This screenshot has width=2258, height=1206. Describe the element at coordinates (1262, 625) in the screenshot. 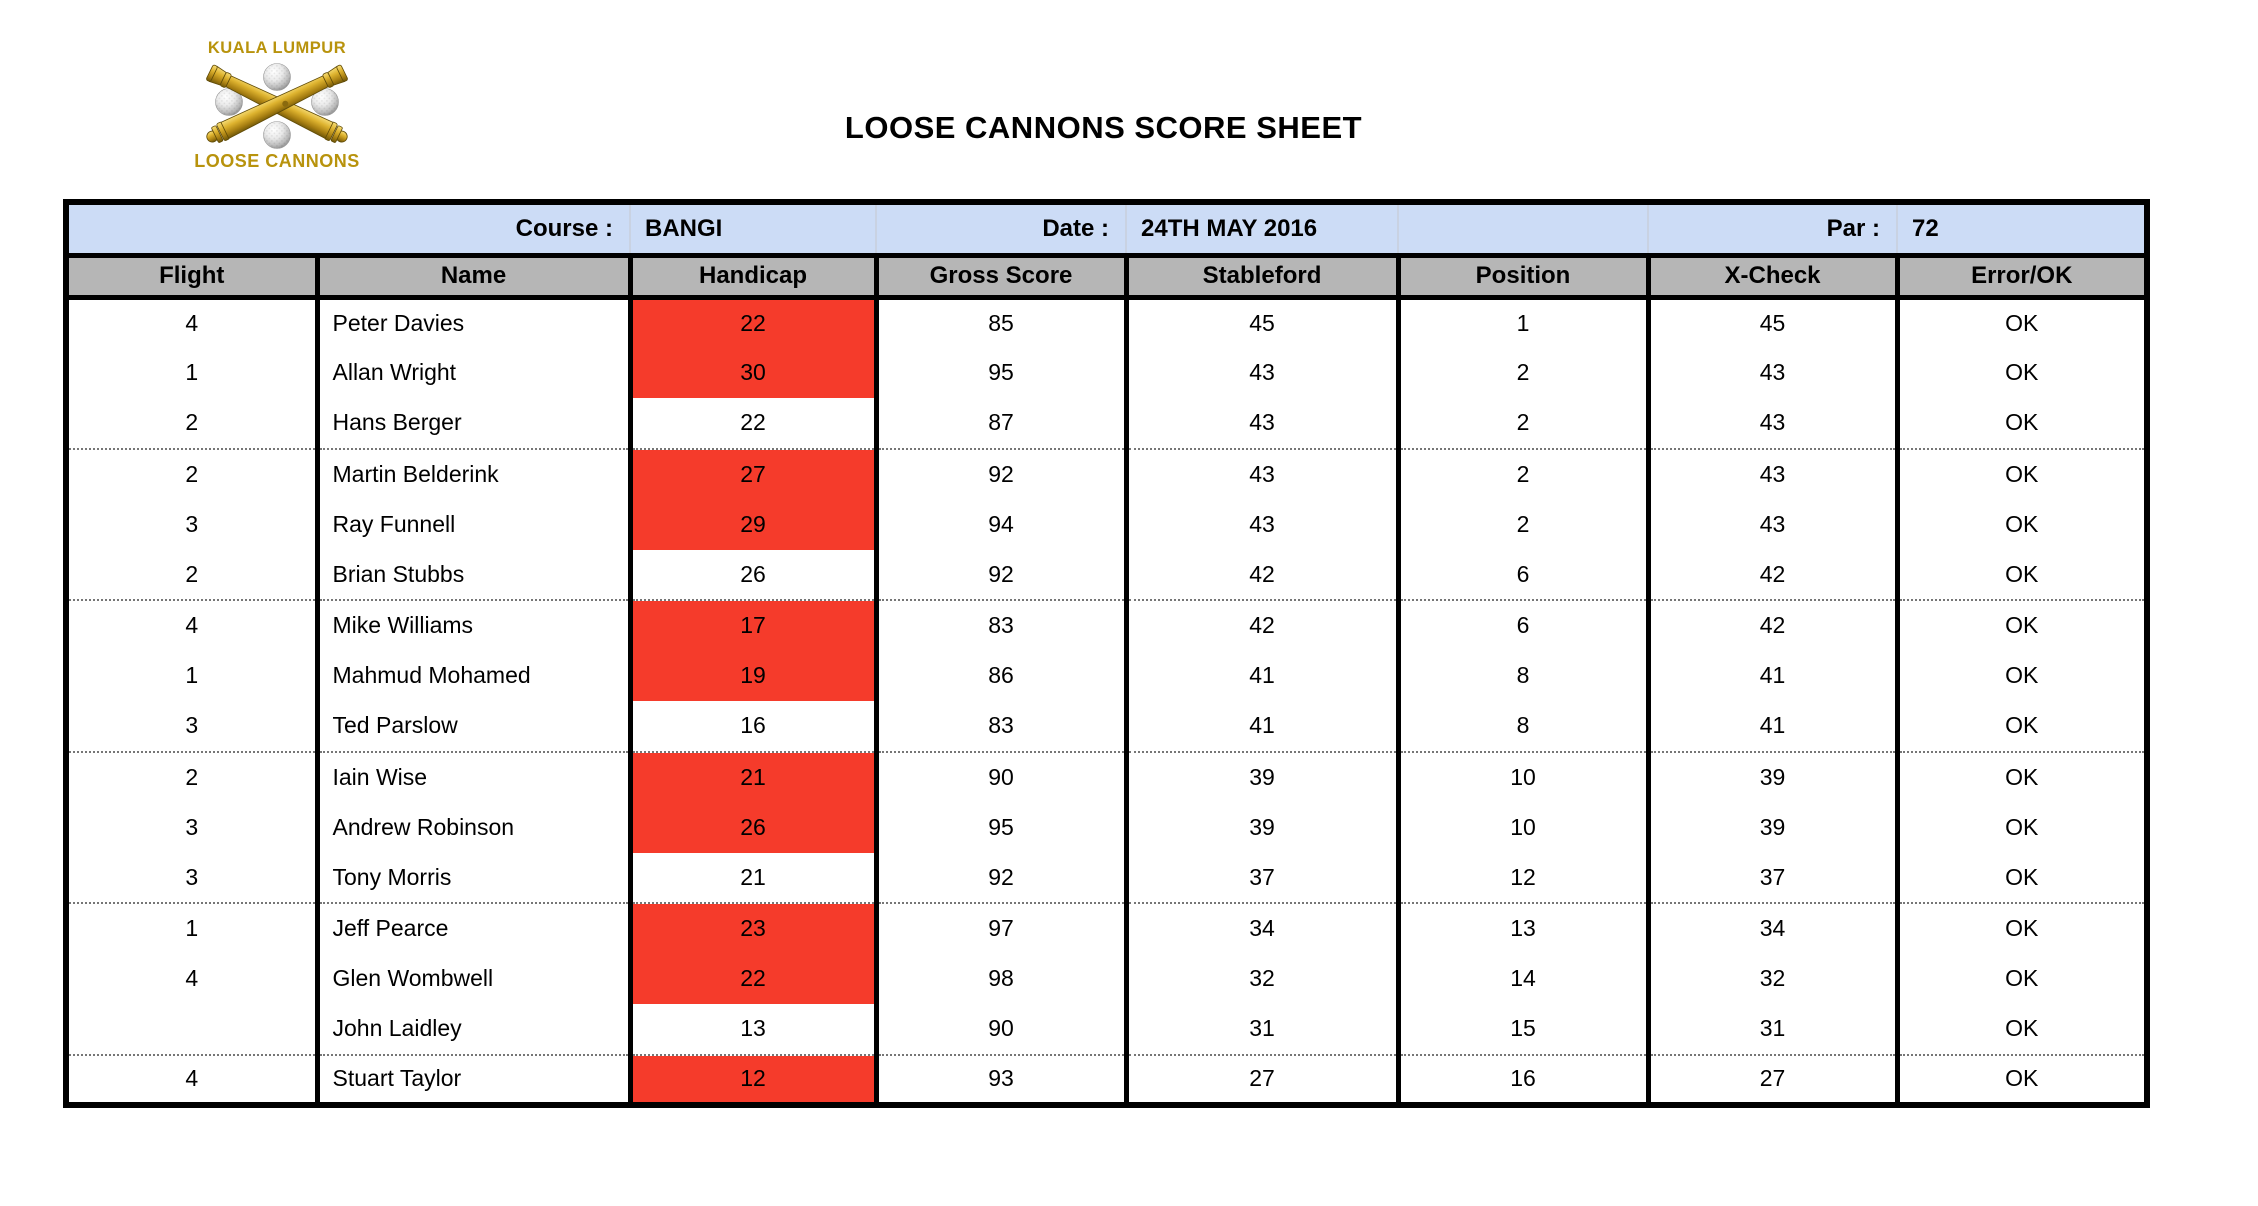

I see `stableford-cell: 42` at that location.